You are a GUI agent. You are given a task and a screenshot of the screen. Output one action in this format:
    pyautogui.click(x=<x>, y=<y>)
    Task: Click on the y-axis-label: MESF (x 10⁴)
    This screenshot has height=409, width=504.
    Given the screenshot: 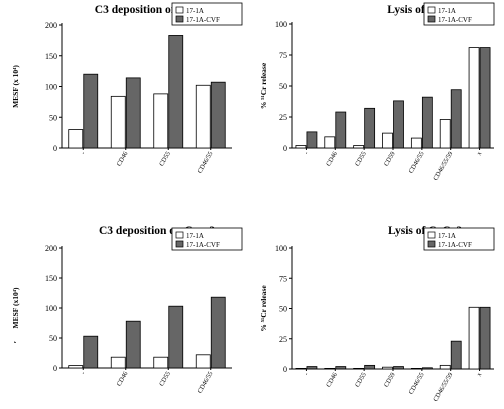 What is the action you would take?
    pyautogui.click(x=15, y=86)
    